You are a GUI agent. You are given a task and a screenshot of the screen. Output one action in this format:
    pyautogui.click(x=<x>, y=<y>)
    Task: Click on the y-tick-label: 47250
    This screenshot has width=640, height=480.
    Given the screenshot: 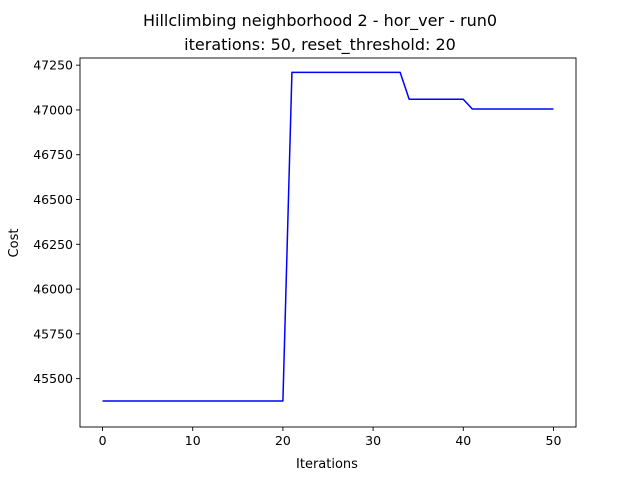 What is the action you would take?
    pyautogui.click(x=53, y=65)
    